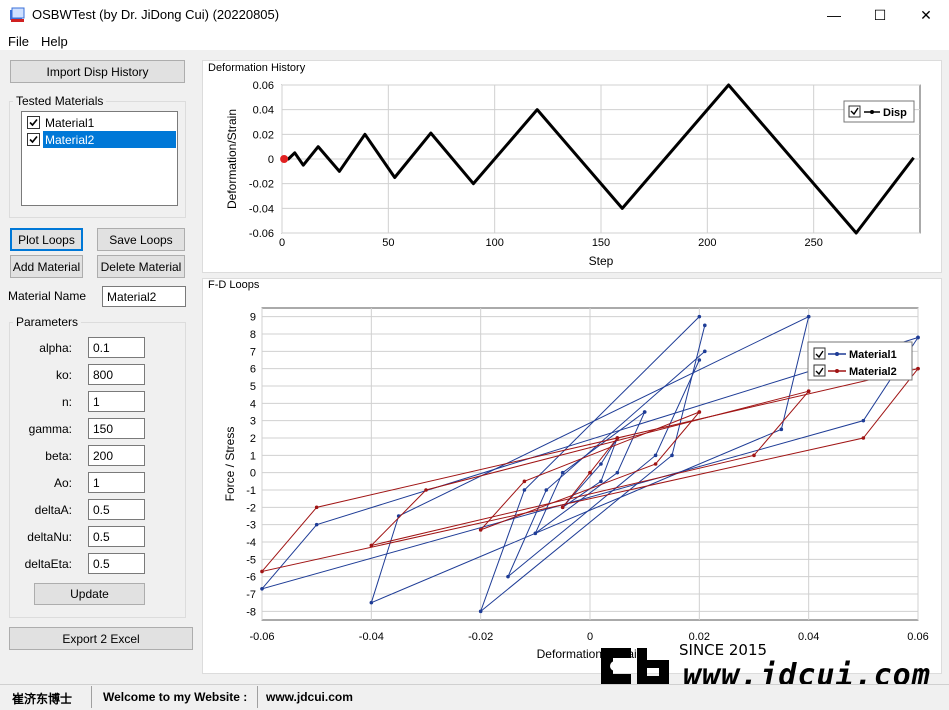 This screenshot has height=710, width=949. I want to click on parameters-group, so click(97, 470).